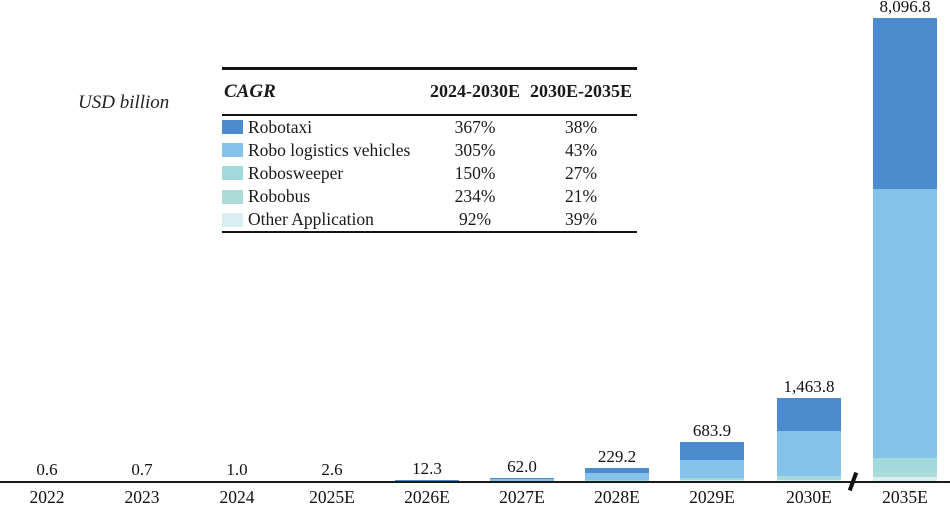 The height and width of the screenshot is (509, 950). I want to click on x-axis-label-2027e: 2027E, so click(522, 497).